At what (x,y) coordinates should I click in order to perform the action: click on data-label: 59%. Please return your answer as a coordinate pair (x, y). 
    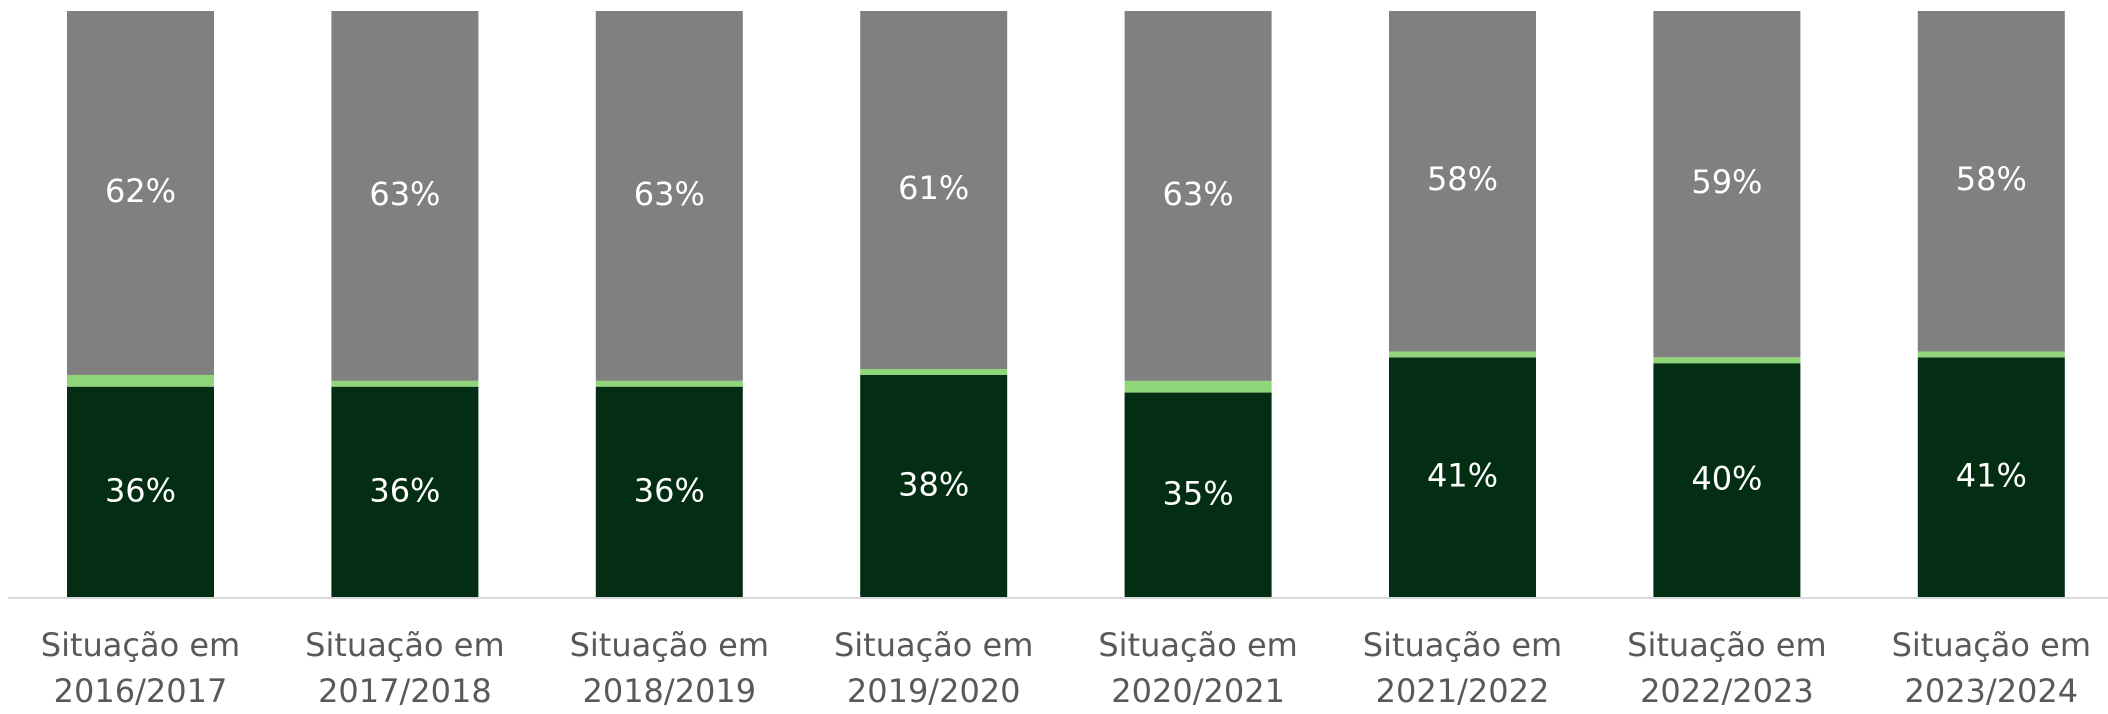
    Looking at the image, I should click on (1726, 182).